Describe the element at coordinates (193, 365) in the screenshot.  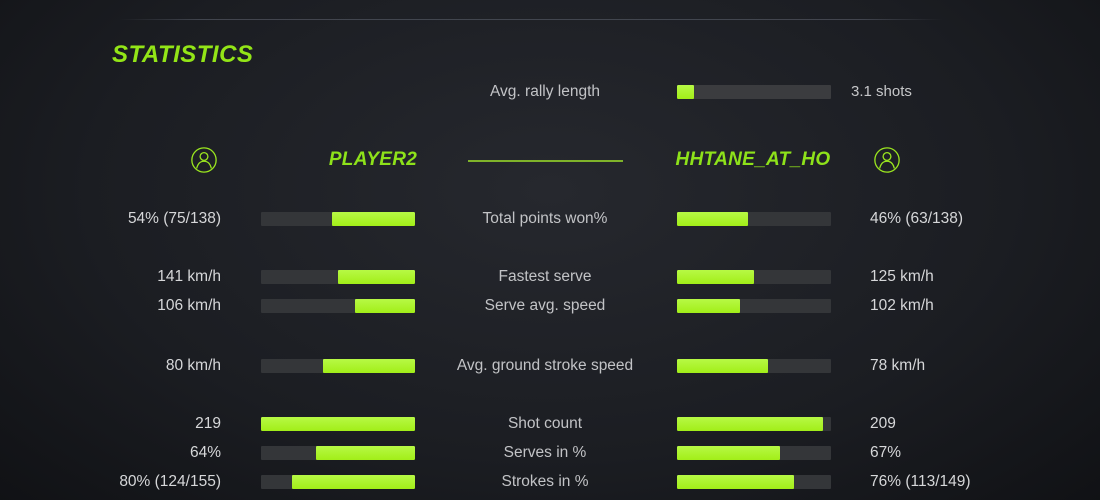
I see `left-player-value: 80 km/h` at that location.